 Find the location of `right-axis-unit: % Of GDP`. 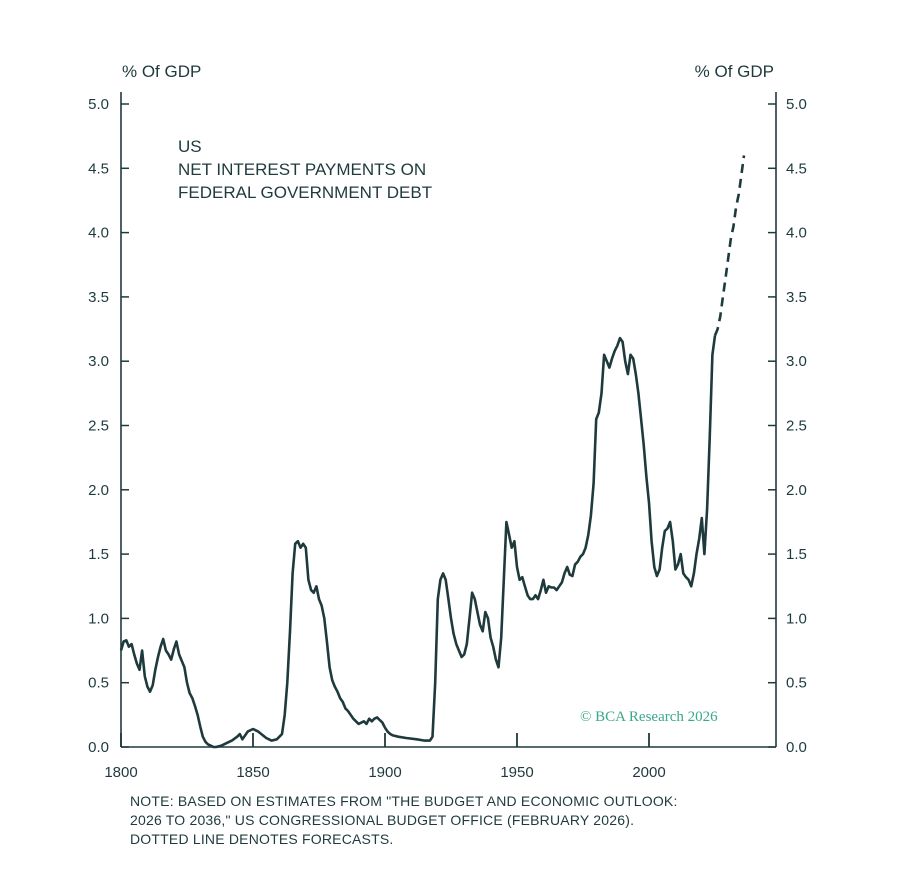

right-axis-unit: % Of GDP is located at coordinates (734, 71).